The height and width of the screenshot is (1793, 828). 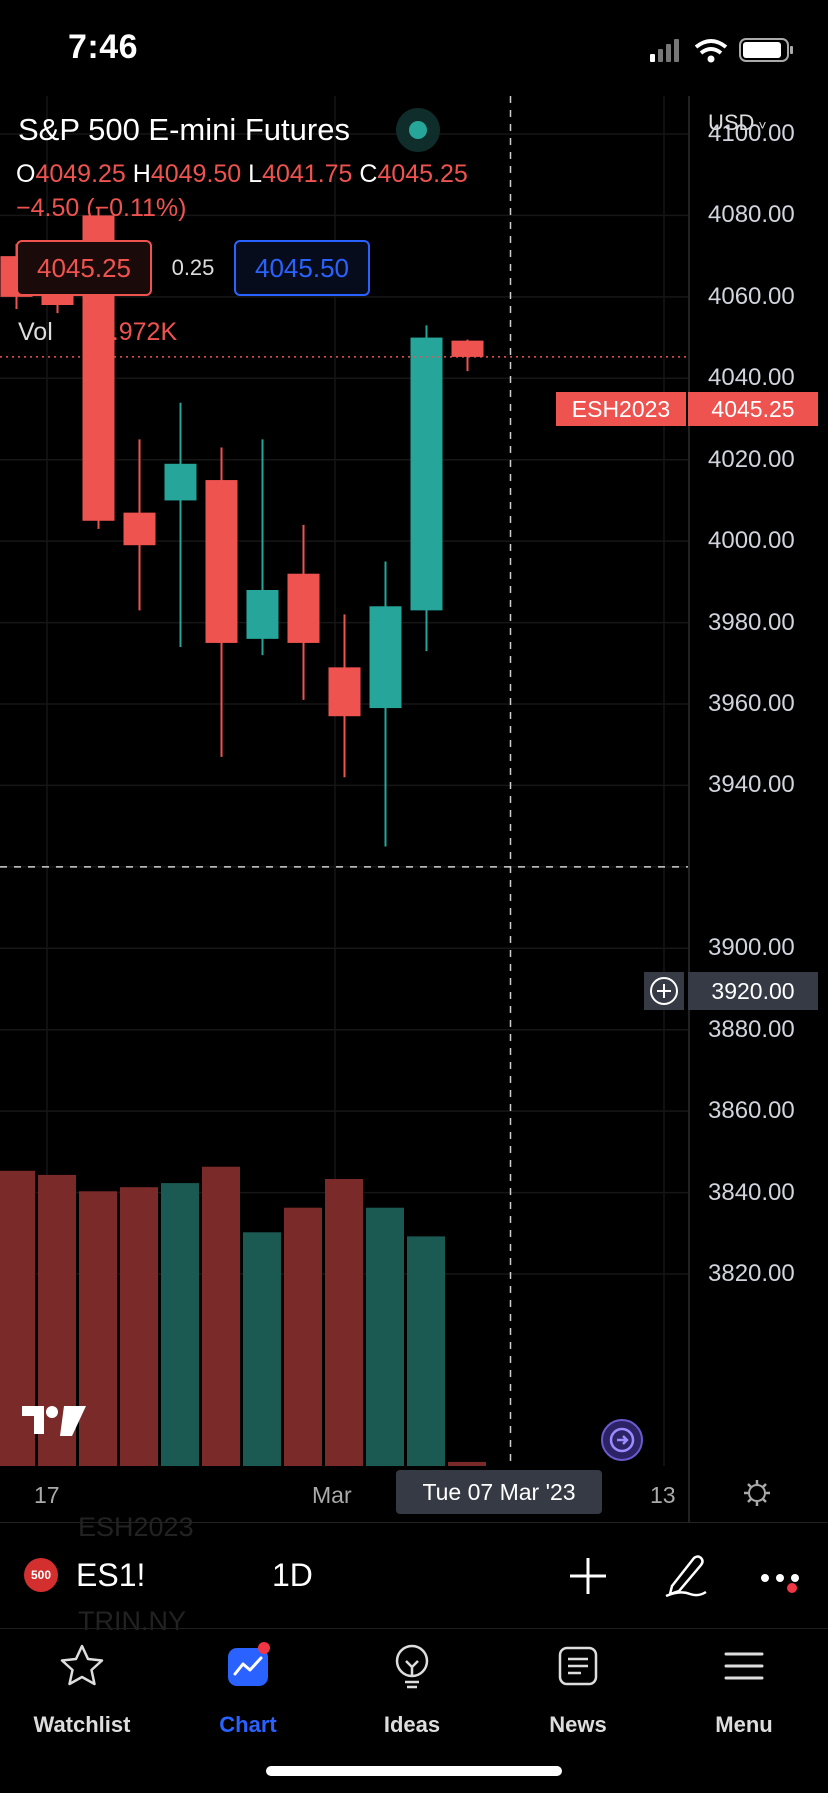 What do you see at coordinates (588, 1576) in the screenshot?
I see `plus-icon` at bounding box center [588, 1576].